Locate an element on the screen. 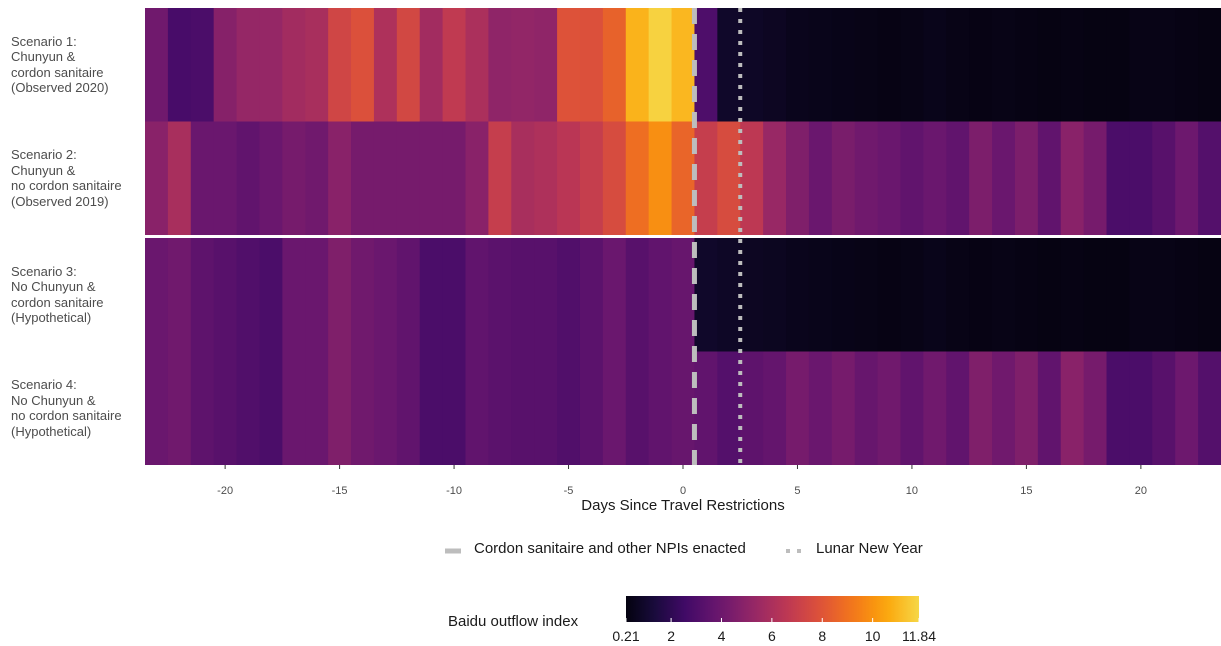 The image size is (1221, 646). colorbar-tick-label: 11.84 is located at coordinates (919, 636).